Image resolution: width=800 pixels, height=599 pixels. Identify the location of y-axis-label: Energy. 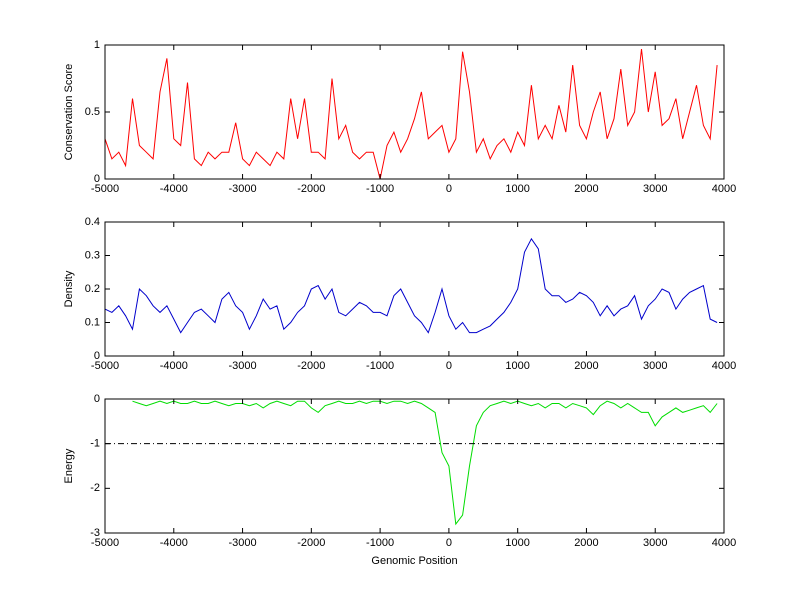
(69, 465).